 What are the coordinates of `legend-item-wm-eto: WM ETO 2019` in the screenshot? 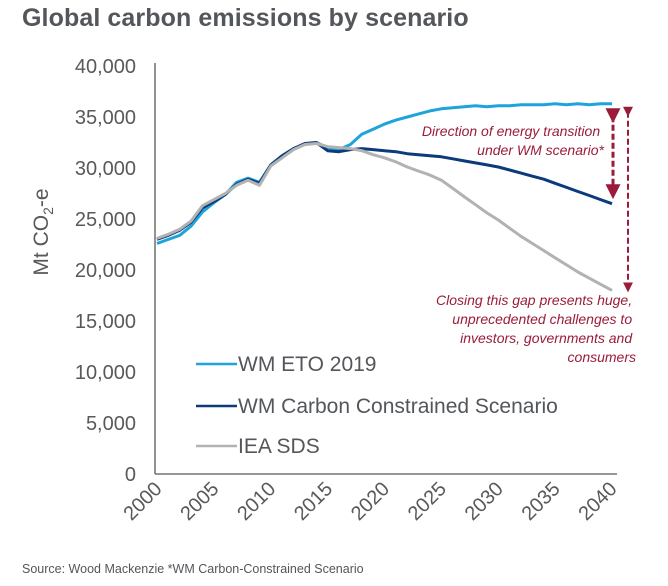 It's located at (286, 364).